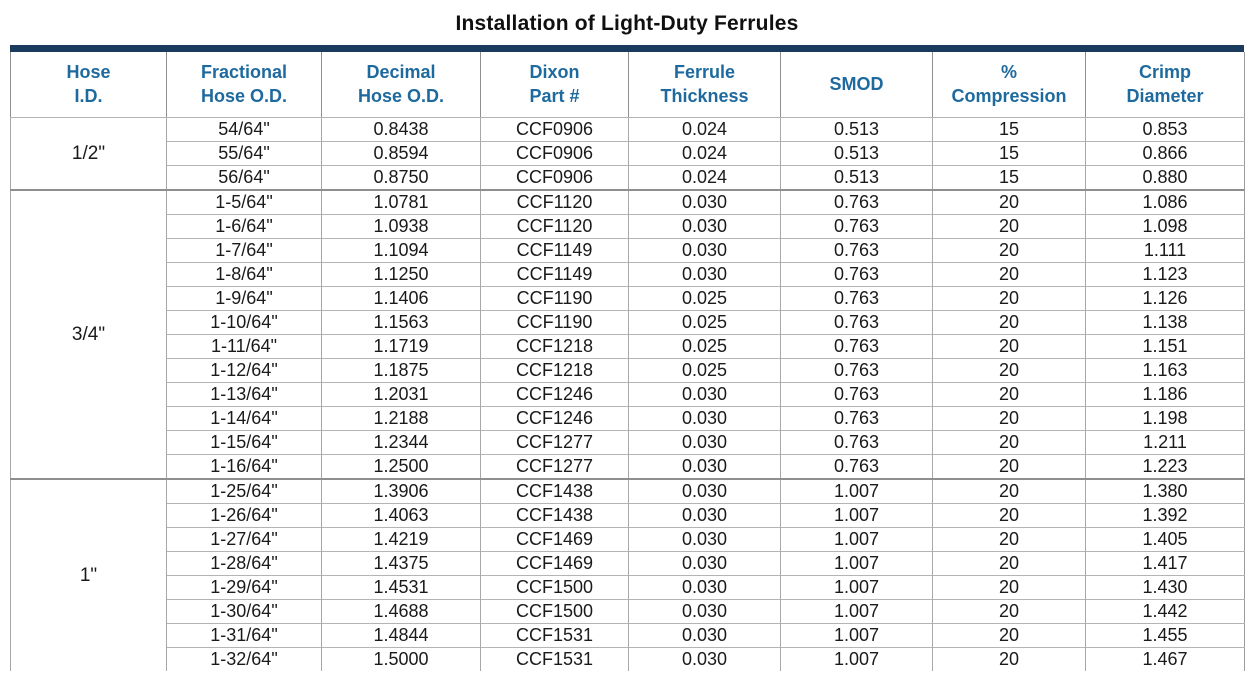 This screenshot has height=676, width=1254. Describe the element at coordinates (244, 587) in the screenshot. I see `cell-fractional_od: 1-29/64"` at that location.